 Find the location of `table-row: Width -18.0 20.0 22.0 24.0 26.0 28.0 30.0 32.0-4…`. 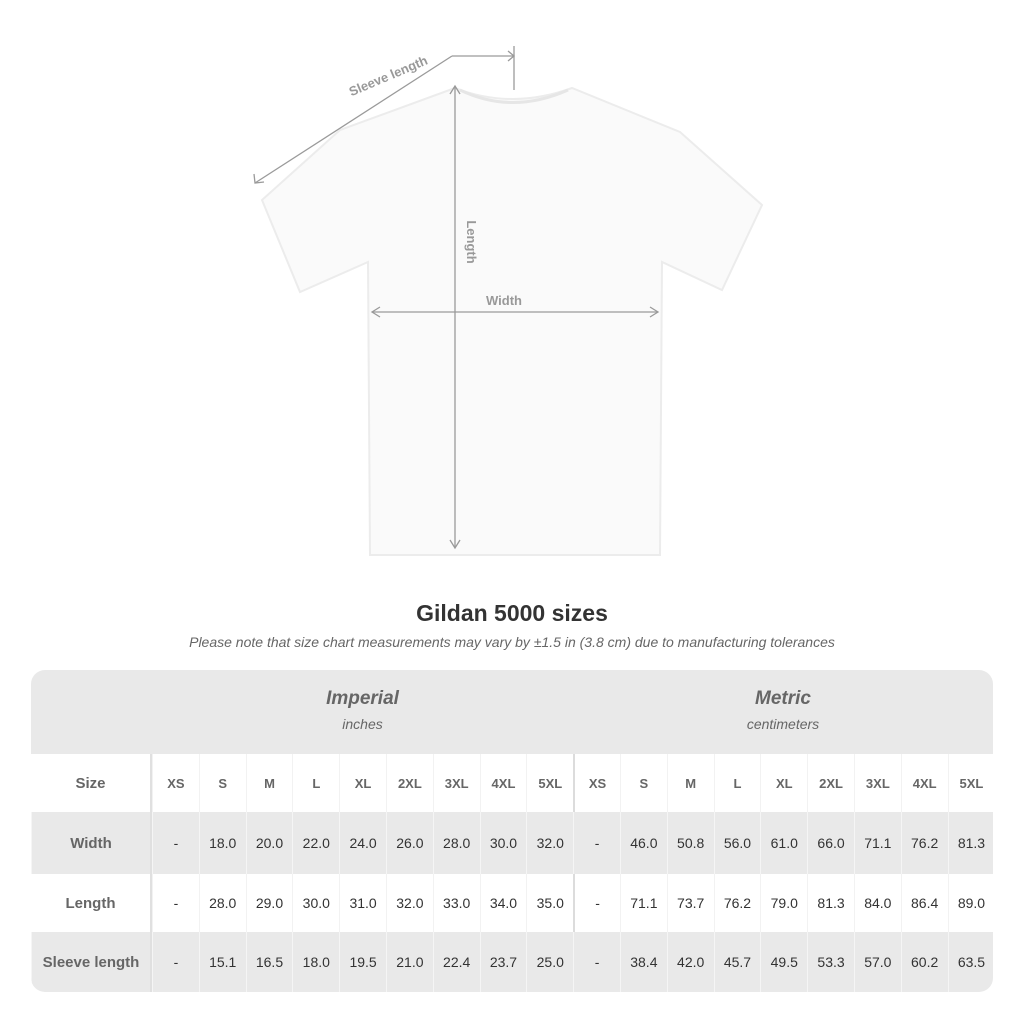

table-row: Width -18.0 20.0 22.0 24.0 26.0 28.0 30.0 32.0-4… is located at coordinates (512, 843).